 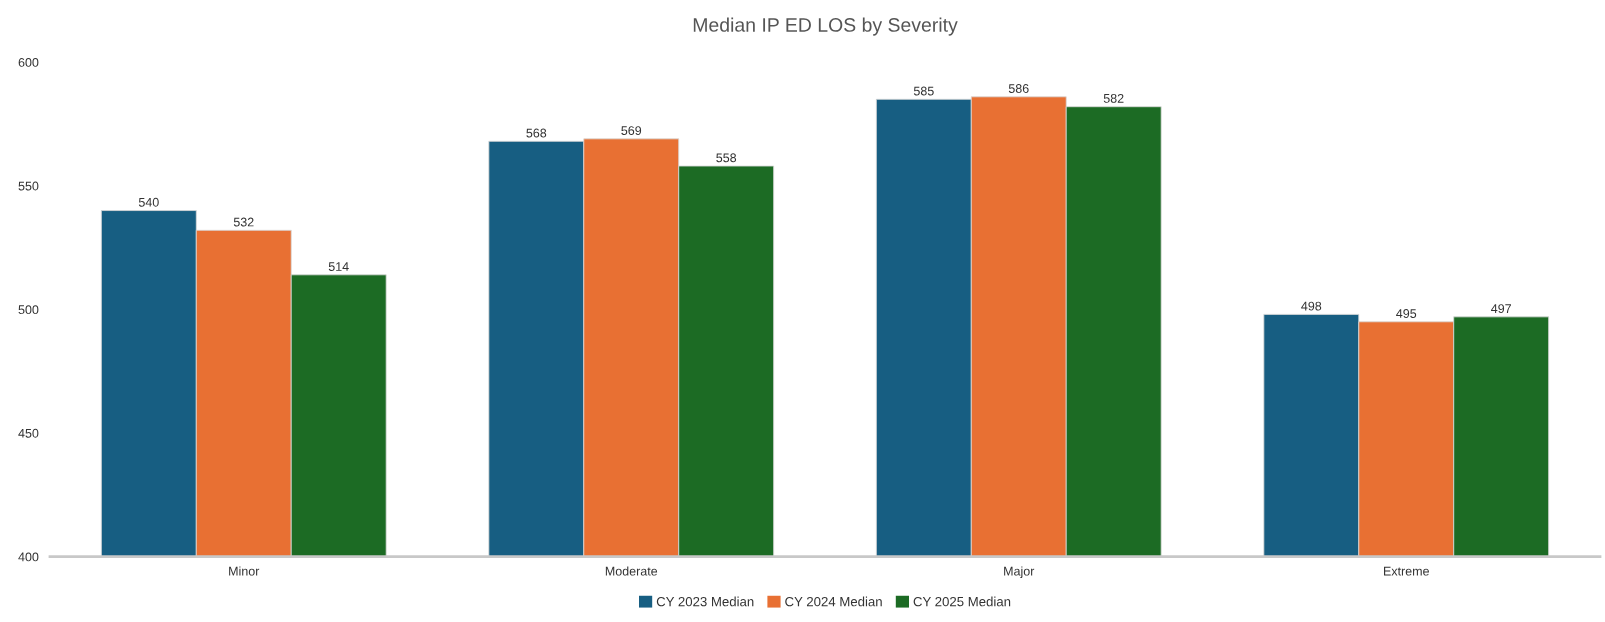 What do you see at coordinates (1113, 98) in the screenshot?
I see `data-label: 582` at bounding box center [1113, 98].